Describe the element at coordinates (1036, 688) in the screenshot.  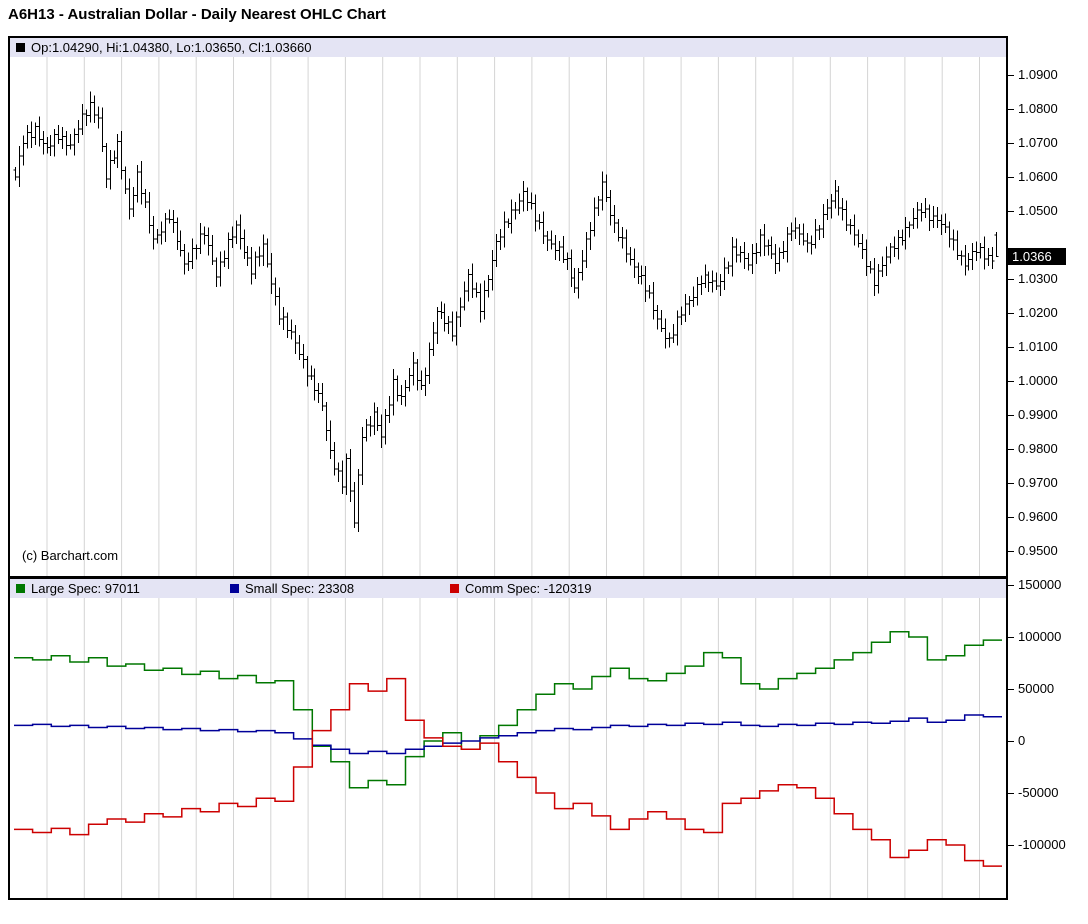
I see `axis-tick-label: 50000` at that location.